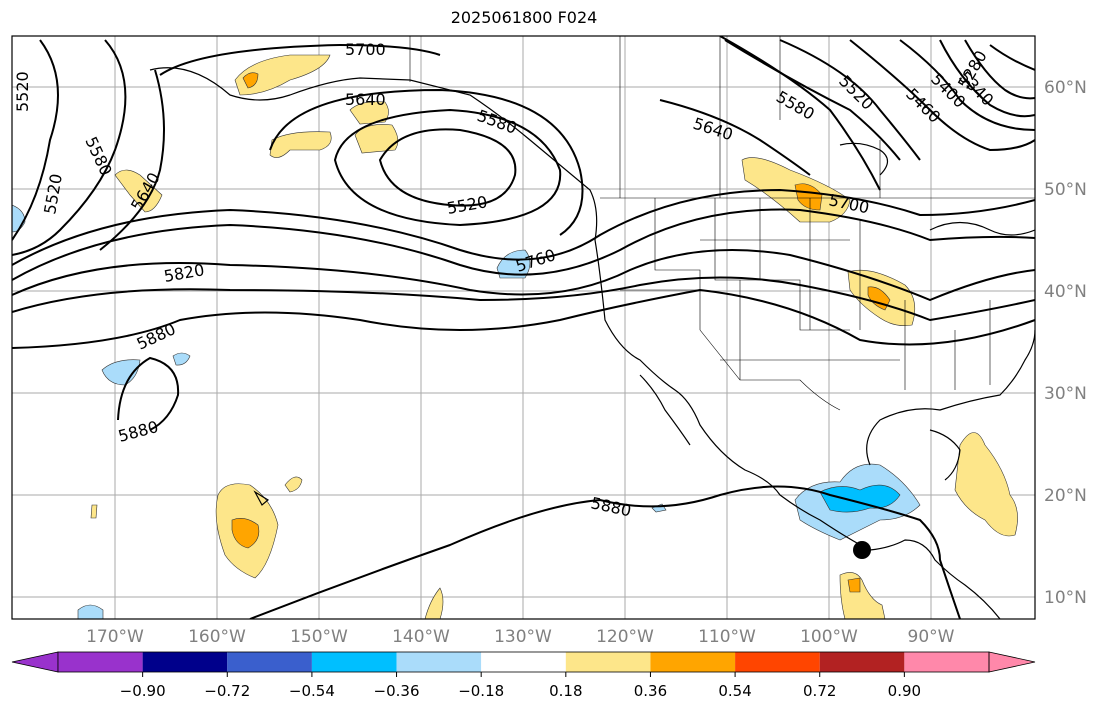 Image resolution: width=1105 pixels, height=712 pixels. What do you see at coordinates (365, 99) in the screenshot?
I see `contour-label: 5640` at bounding box center [365, 99].